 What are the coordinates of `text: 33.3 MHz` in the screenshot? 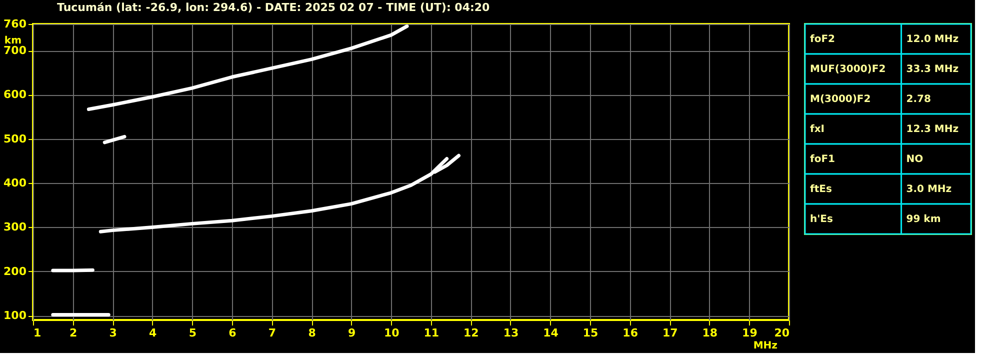 It's located at (932, 69).